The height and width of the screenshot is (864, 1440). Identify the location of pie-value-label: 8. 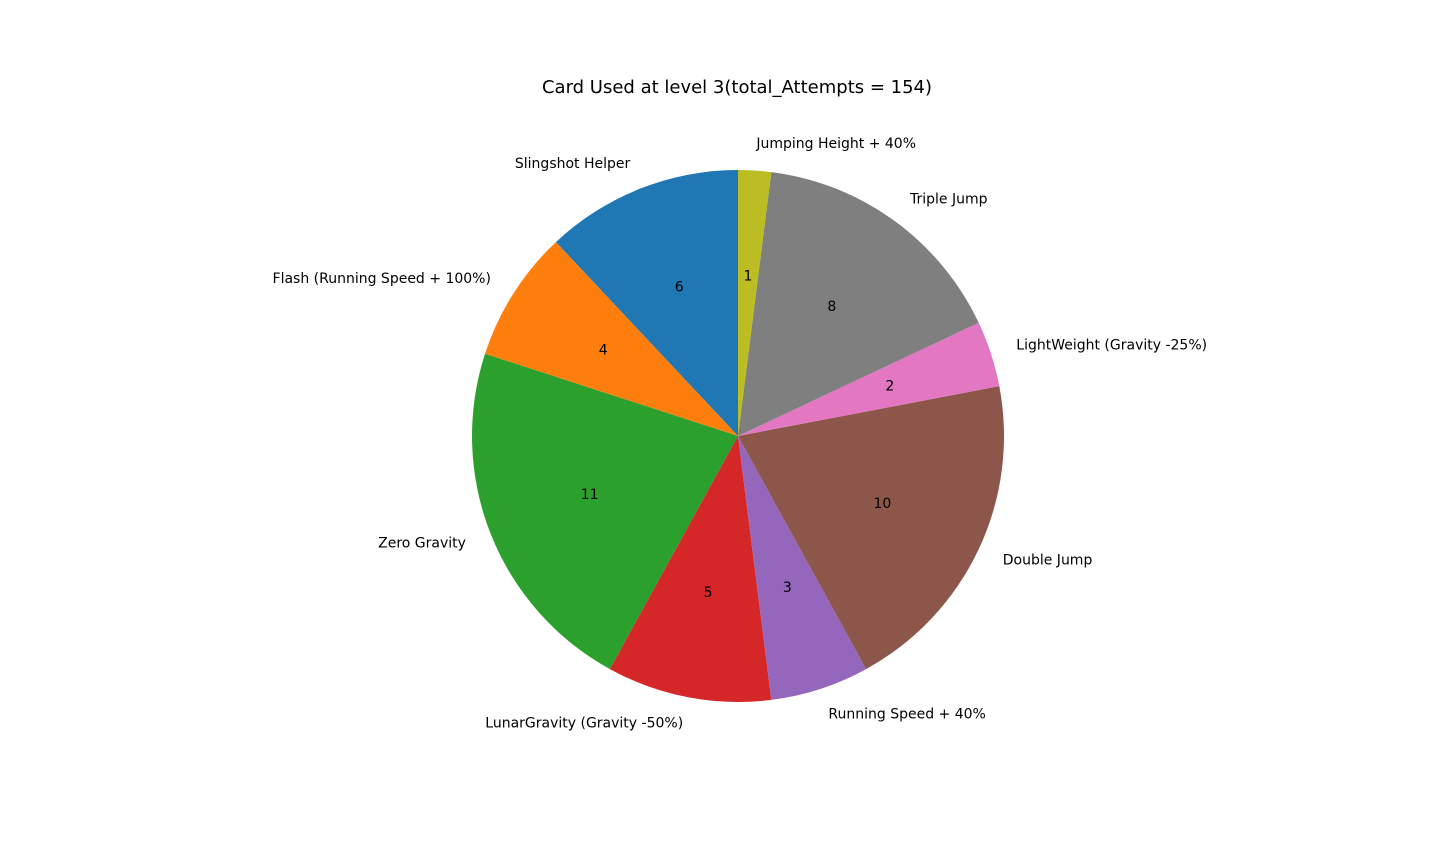
(831, 307).